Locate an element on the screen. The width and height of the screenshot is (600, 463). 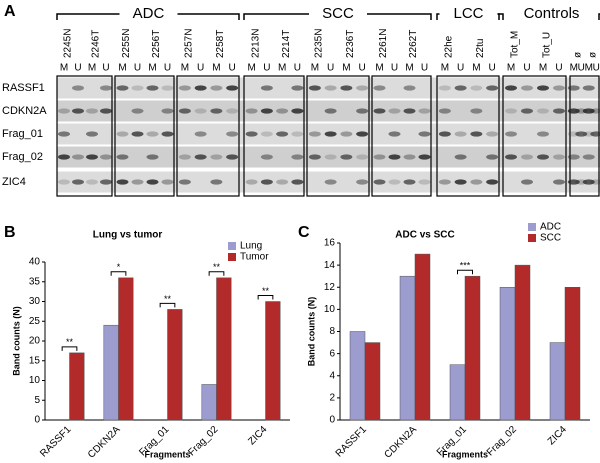
y-axis-label: Band counts (N) is located at coordinates (16, 341).